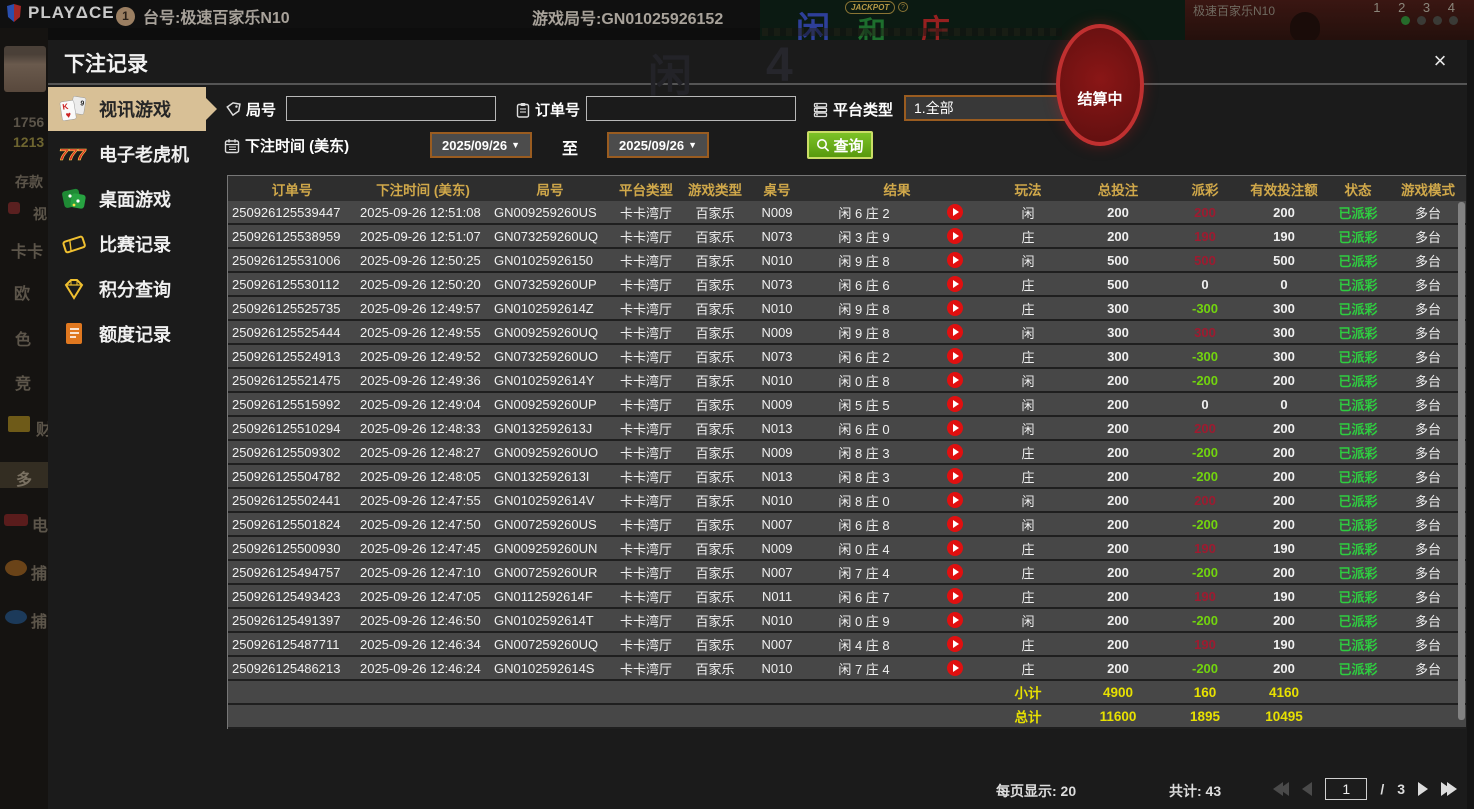  What do you see at coordinates (820, 109) in the screenshot?
I see `server-list-icon` at bounding box center [820, 109].